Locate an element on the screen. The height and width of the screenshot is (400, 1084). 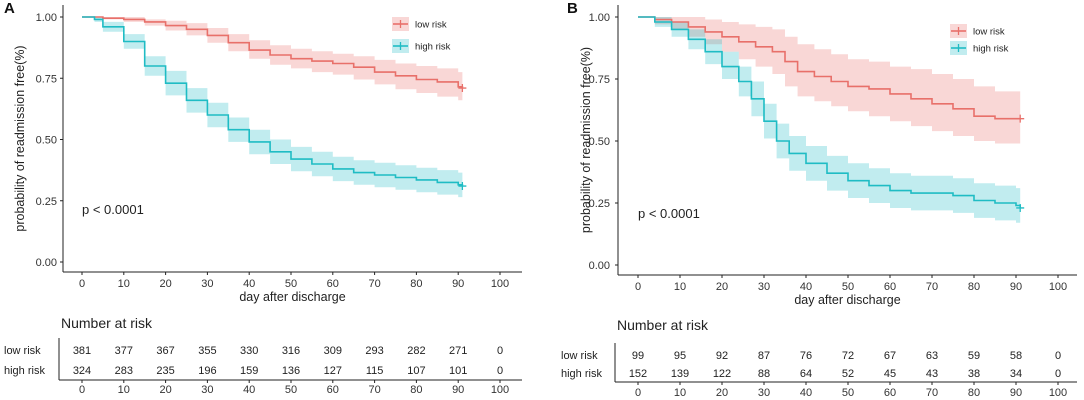
risk-table-cell: 67 is located at coordinates (890, 356).